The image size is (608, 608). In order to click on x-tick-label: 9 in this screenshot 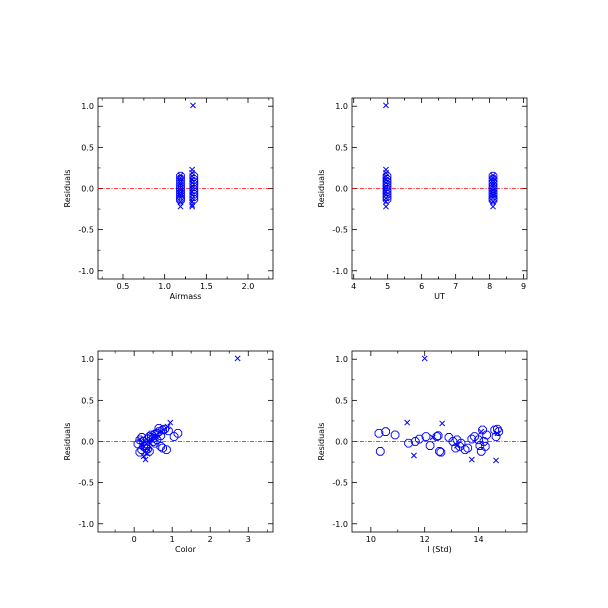, I will do `click(523, 286)`.